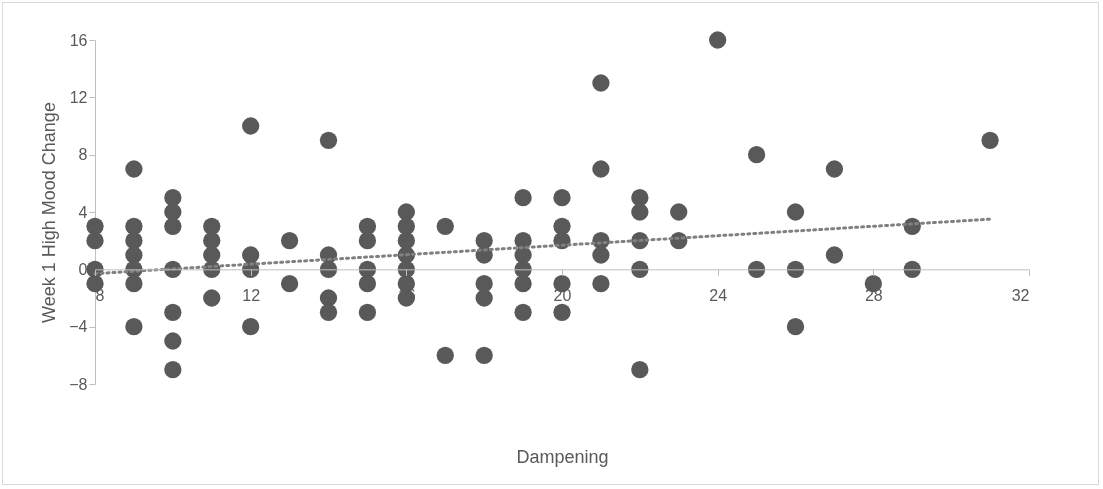 The image size is (1103, 489). Describe the element at coordinates (78, 97) in the screenshot. I see `y-tick-label: 12` at that location.